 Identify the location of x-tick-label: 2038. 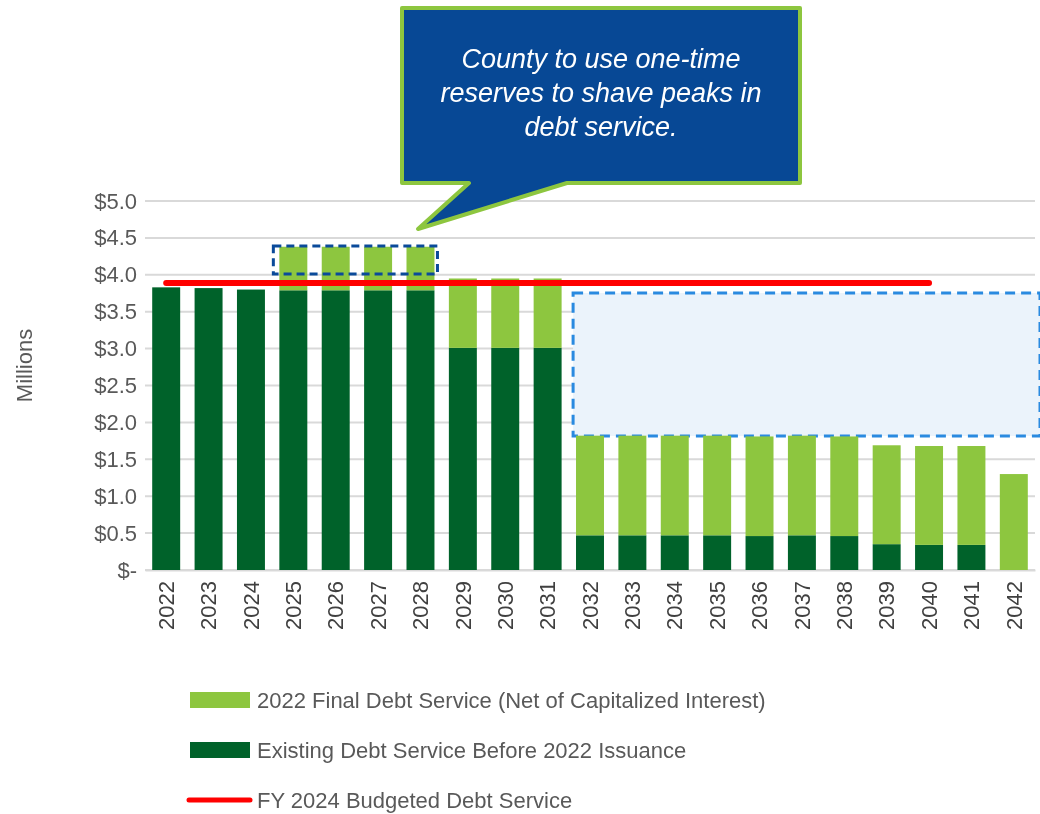
(844, 605).